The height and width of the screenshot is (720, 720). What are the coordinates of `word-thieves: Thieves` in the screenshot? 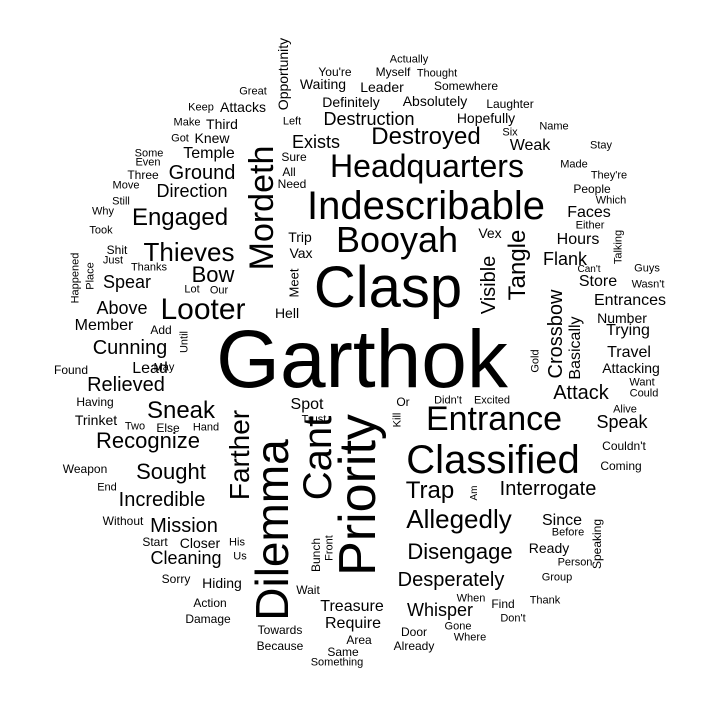 It's located at (189, 252).